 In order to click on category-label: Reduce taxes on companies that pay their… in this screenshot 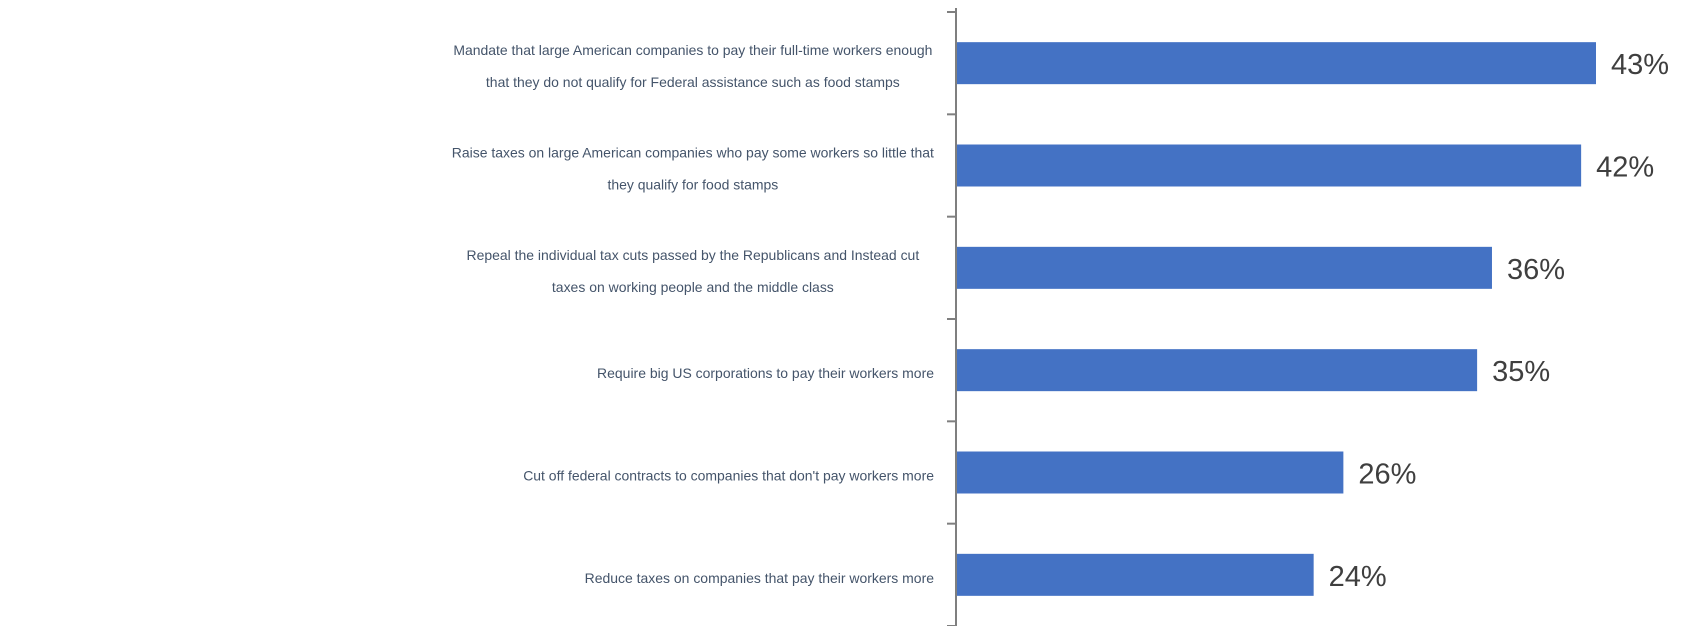, I will do `click(760, 578)`.